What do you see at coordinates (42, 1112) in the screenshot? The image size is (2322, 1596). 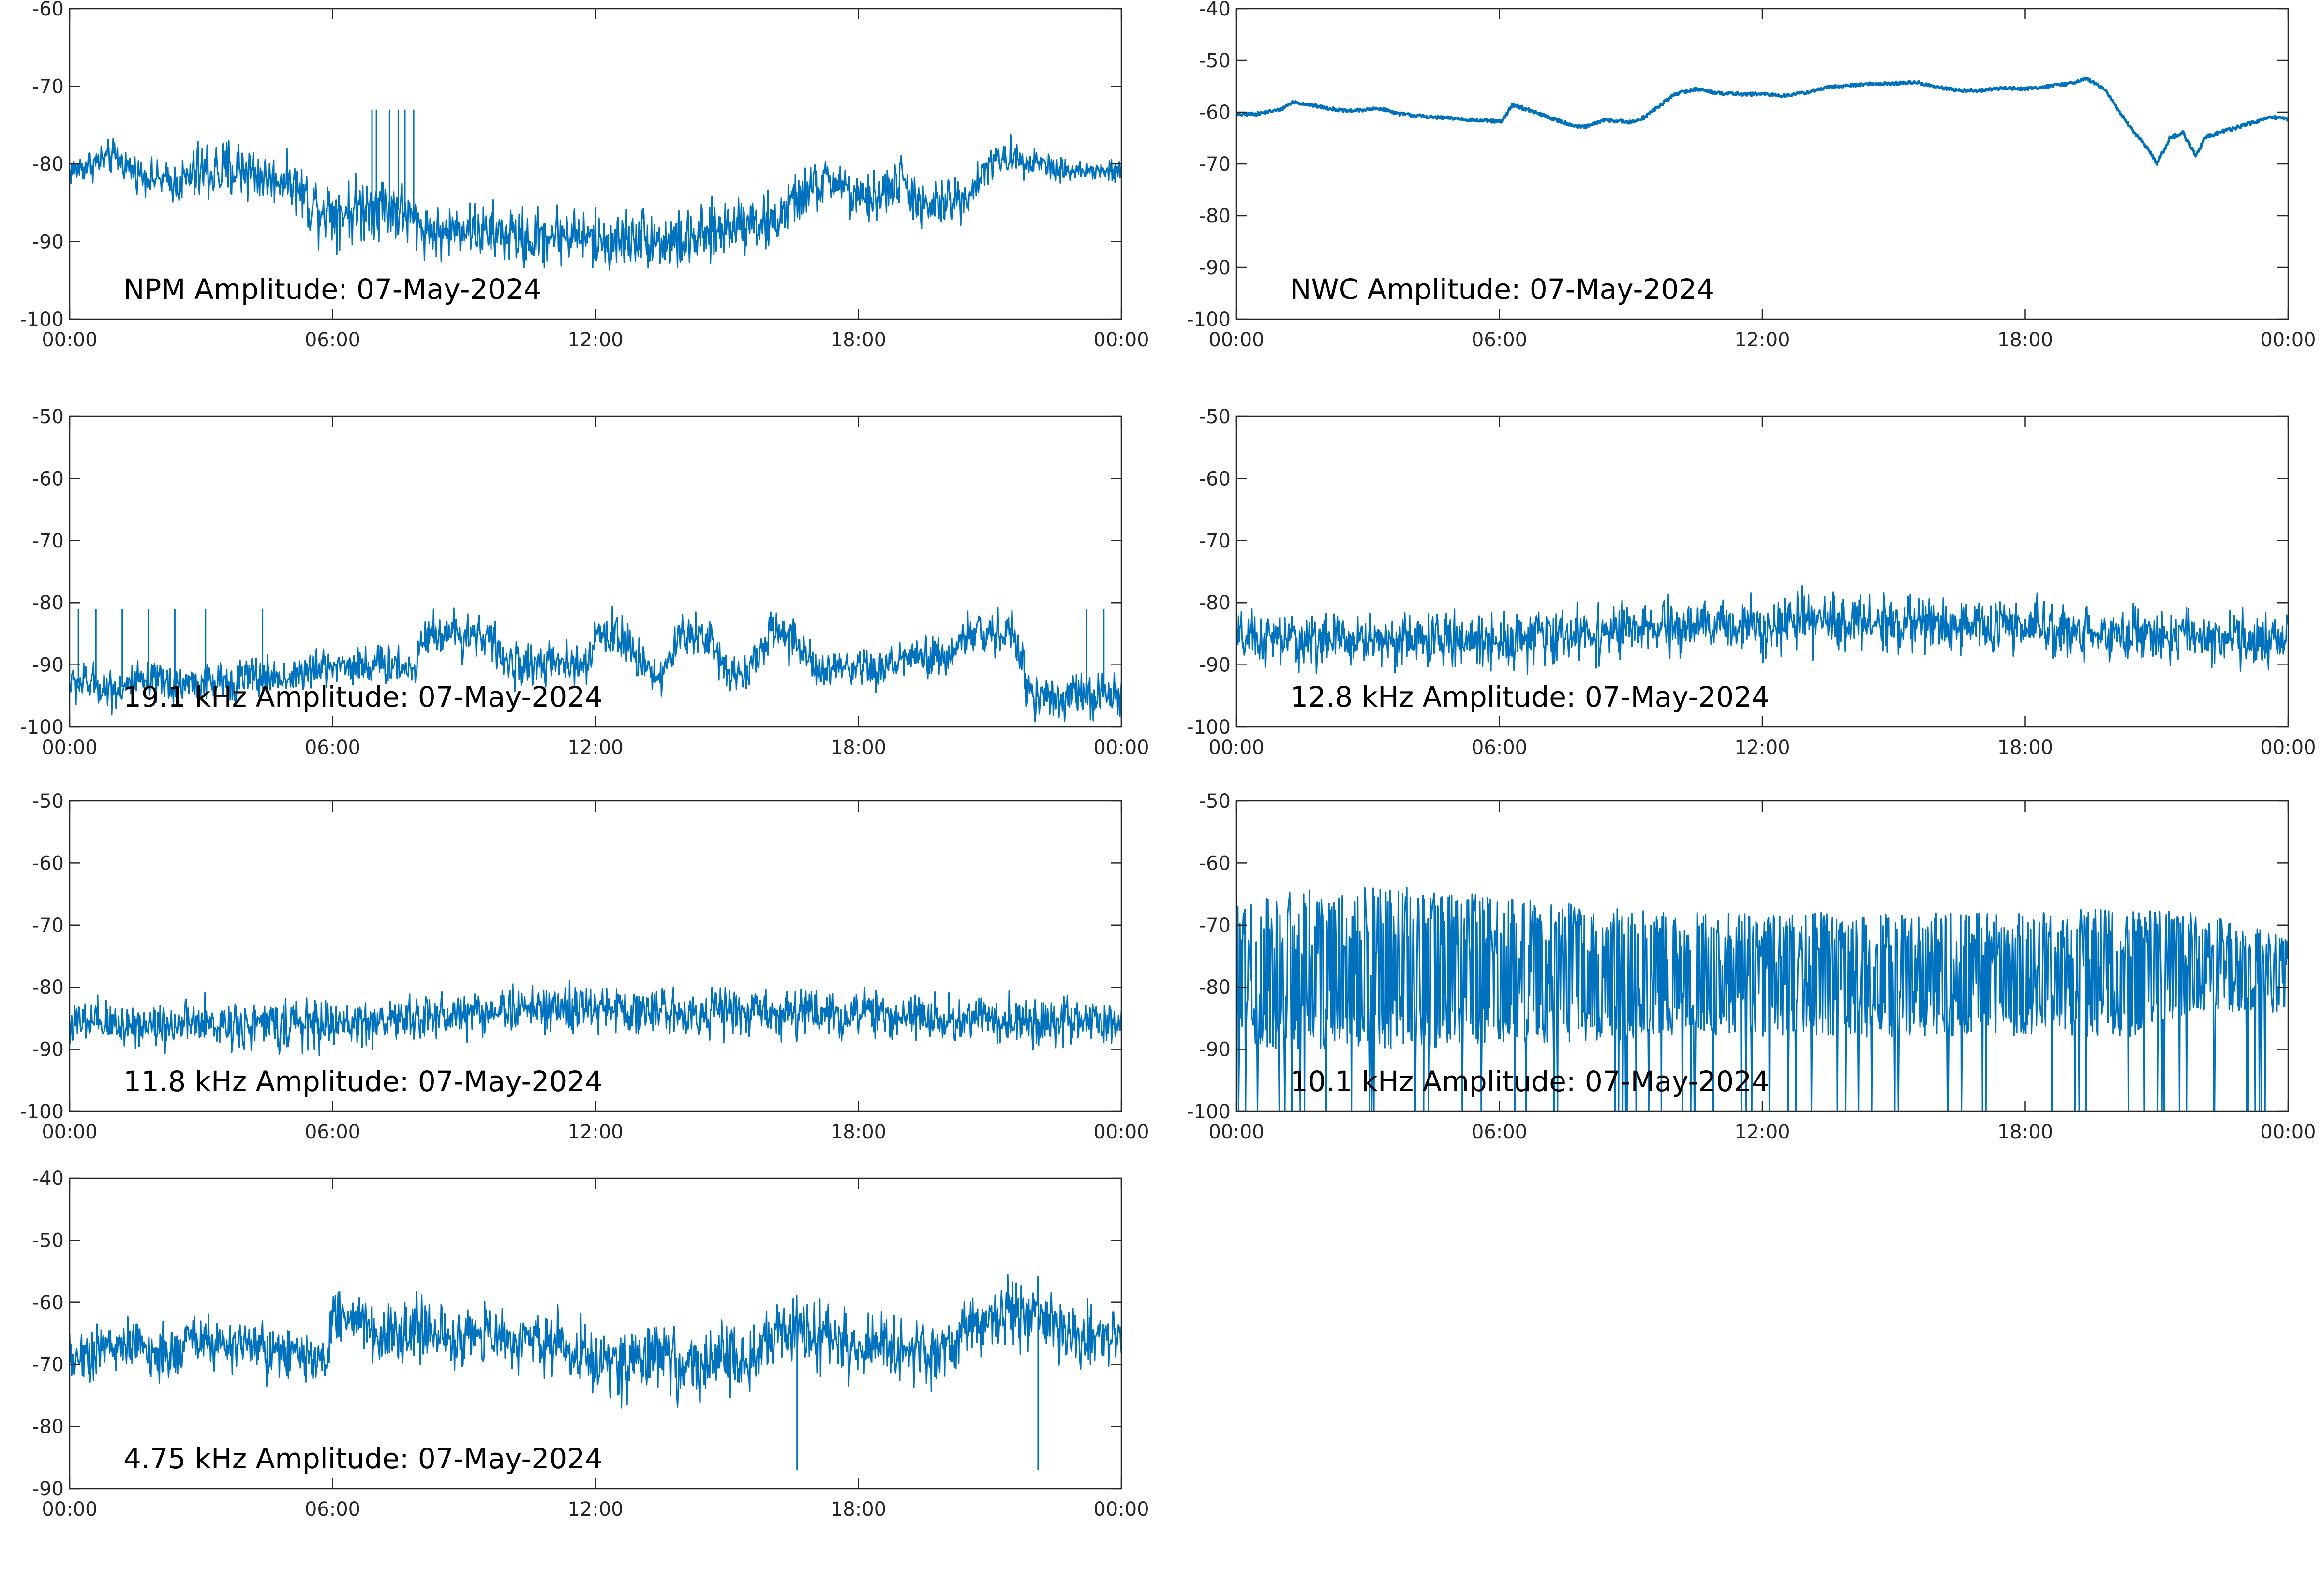 I see `y-tick-label-f118-0: -100` at bounding box center [42, 1112].